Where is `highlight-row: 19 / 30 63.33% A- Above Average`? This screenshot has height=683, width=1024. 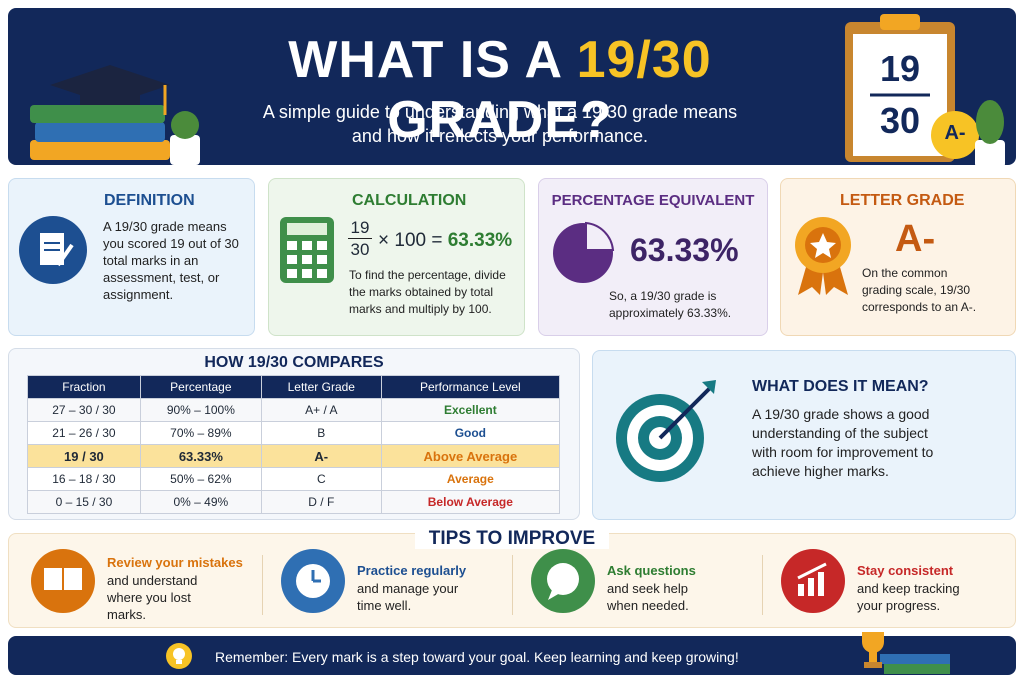 highlight-row: 19 / 30 63.33% A- Above Average is located at coordinates (294, 456).